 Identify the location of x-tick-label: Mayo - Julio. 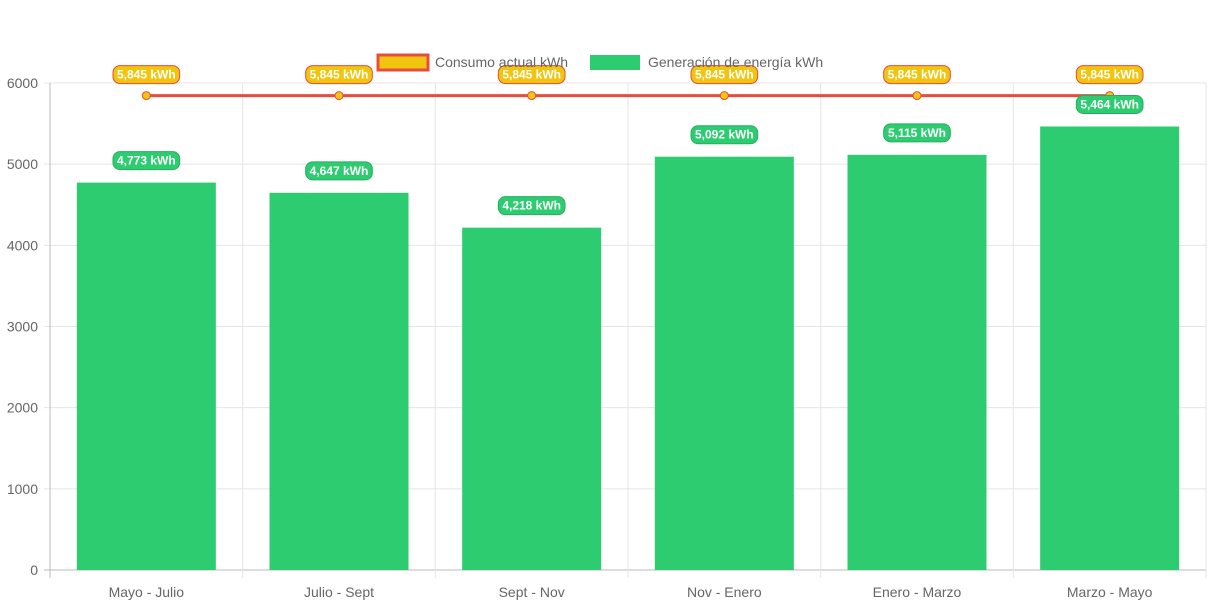
(147, 592).